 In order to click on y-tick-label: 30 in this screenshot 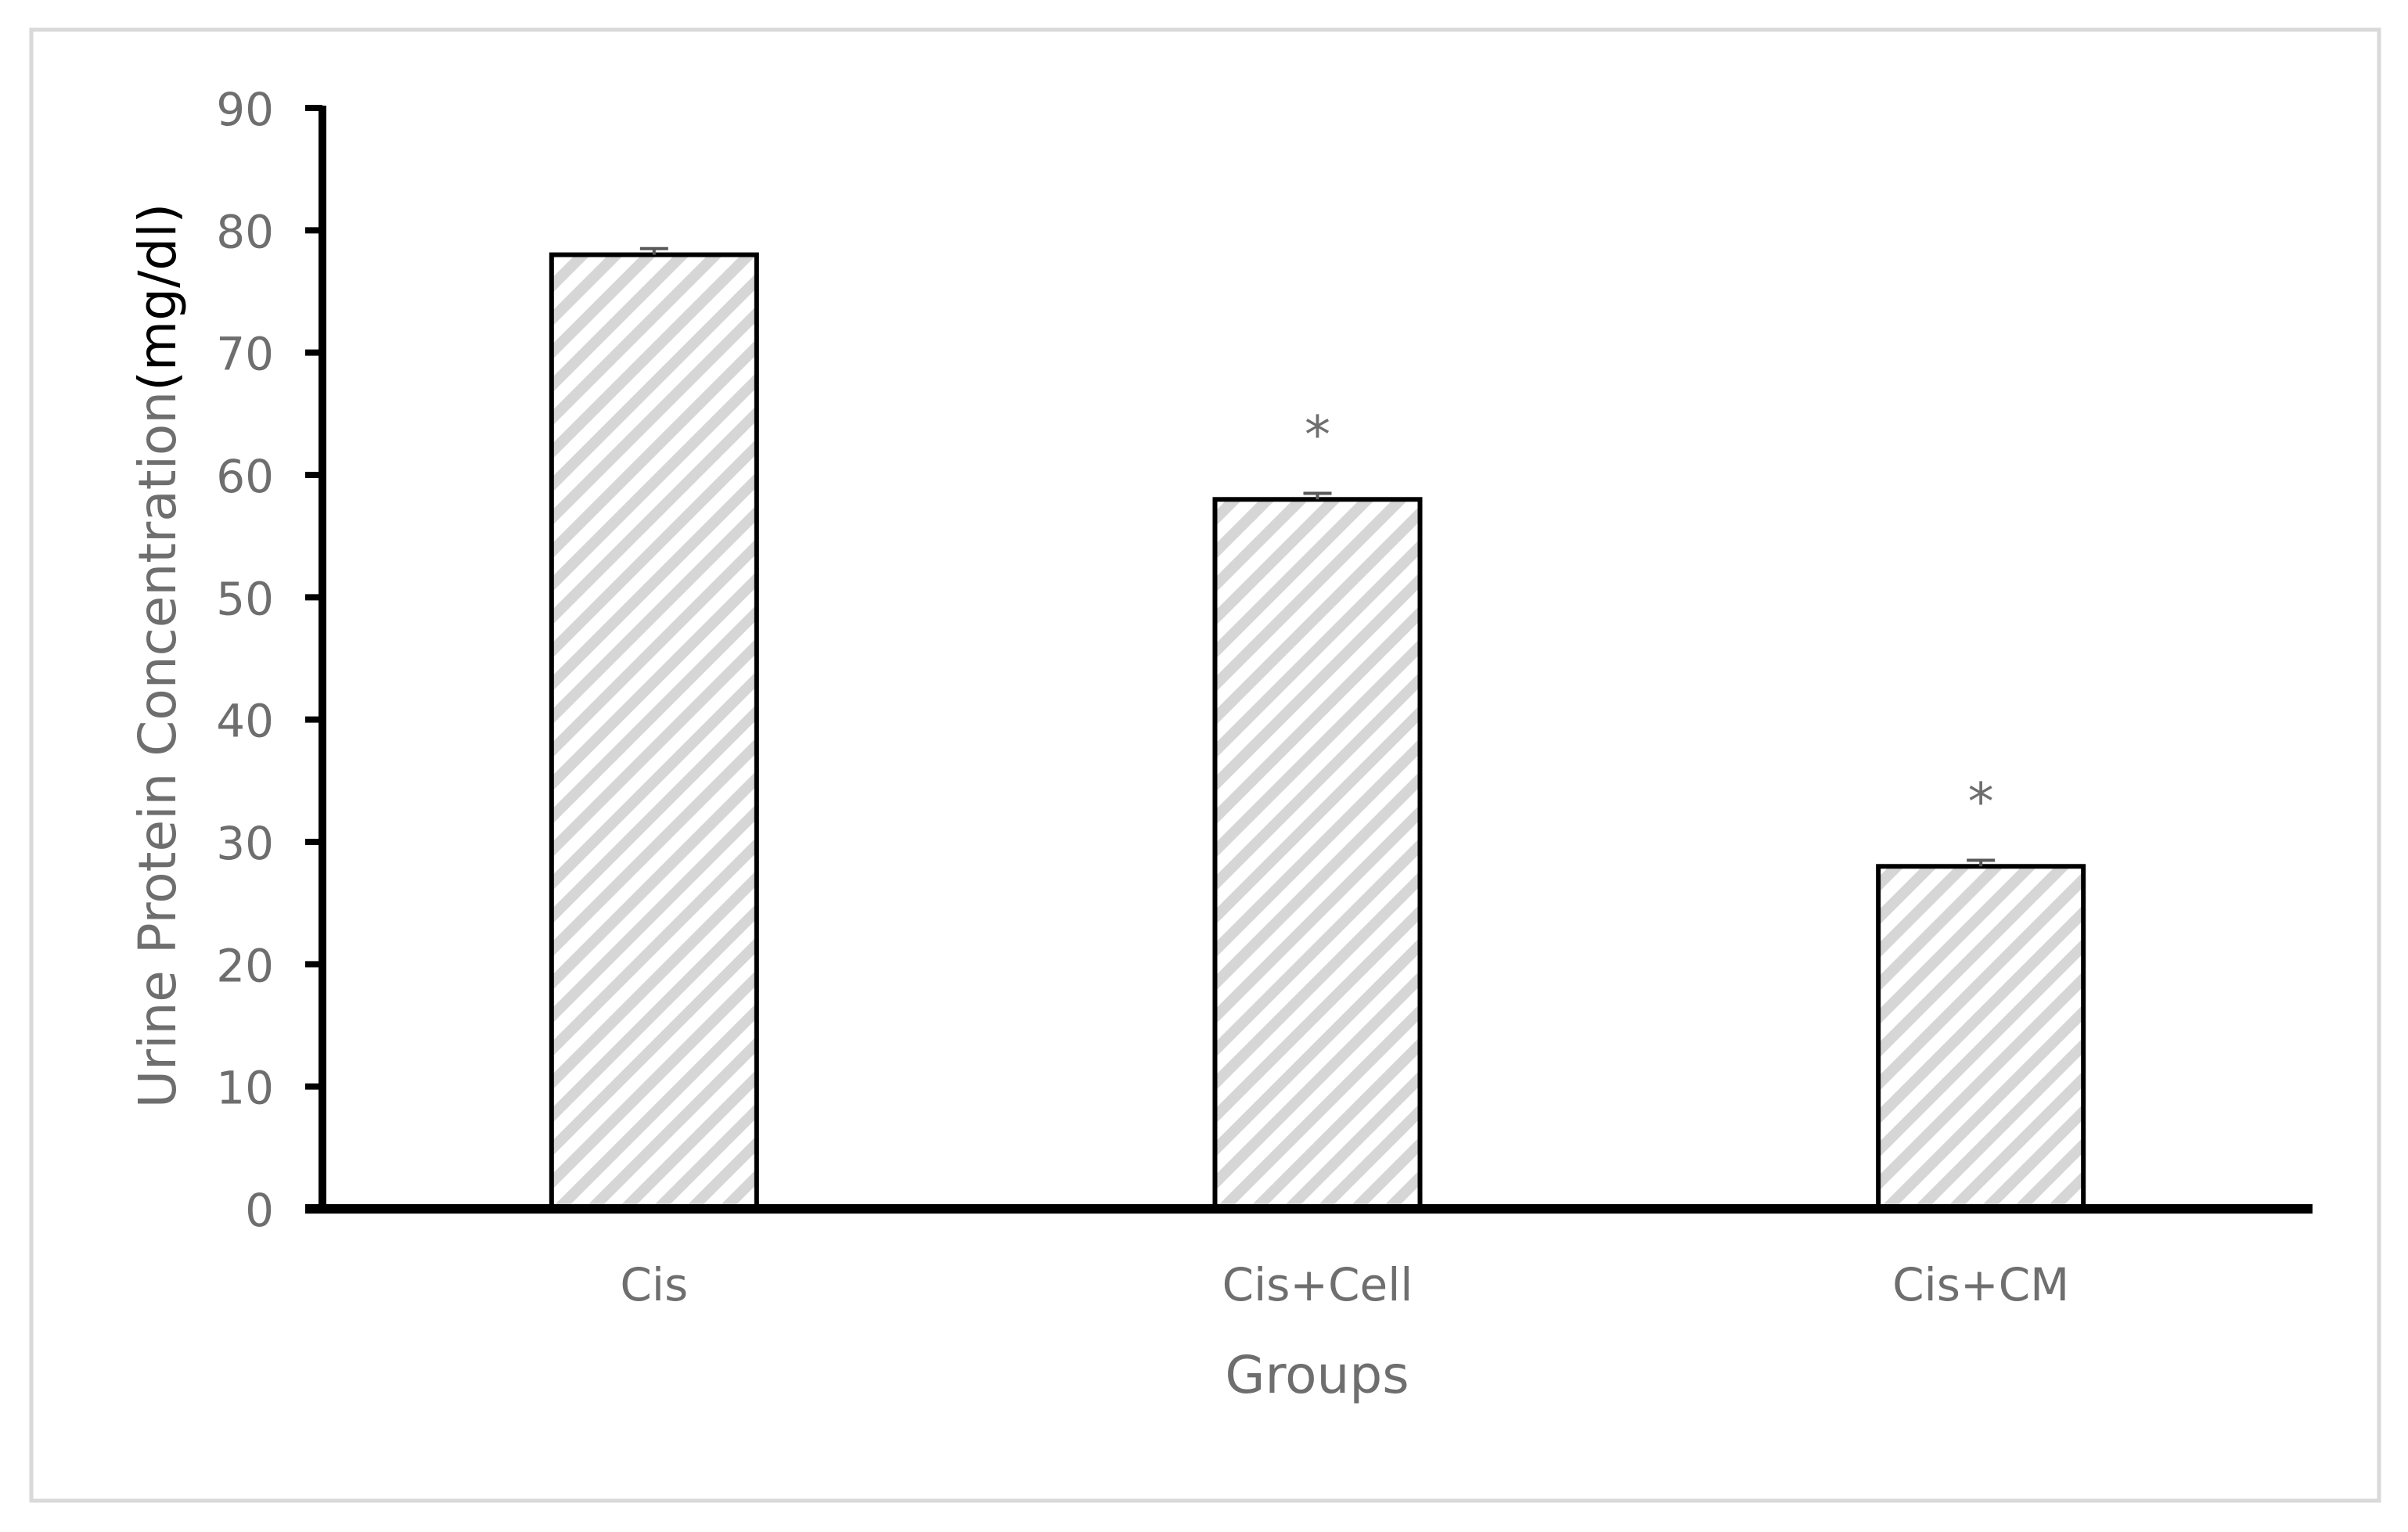, I will do `click(245, 843)`.